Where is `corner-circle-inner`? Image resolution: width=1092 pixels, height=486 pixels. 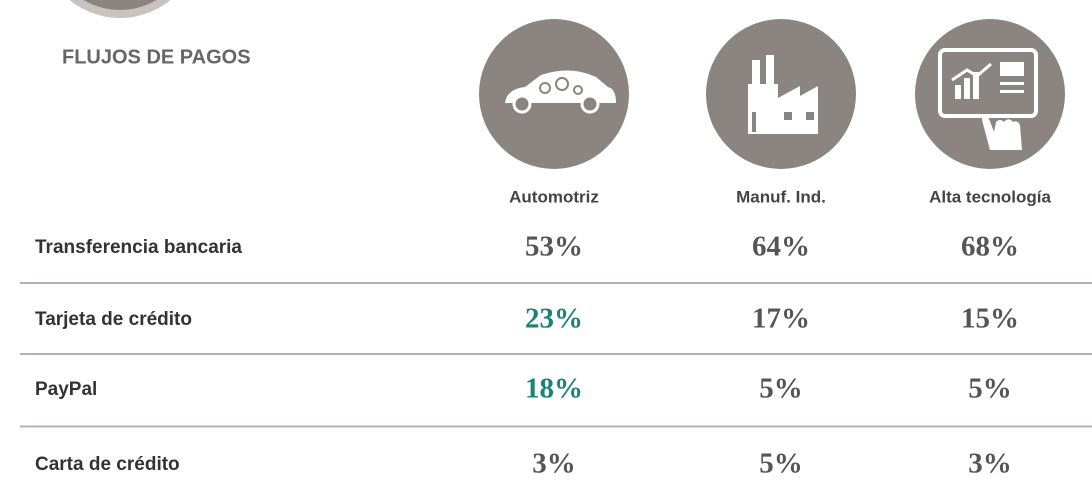 corner-circle-inner is located at coordinates (120, 5).